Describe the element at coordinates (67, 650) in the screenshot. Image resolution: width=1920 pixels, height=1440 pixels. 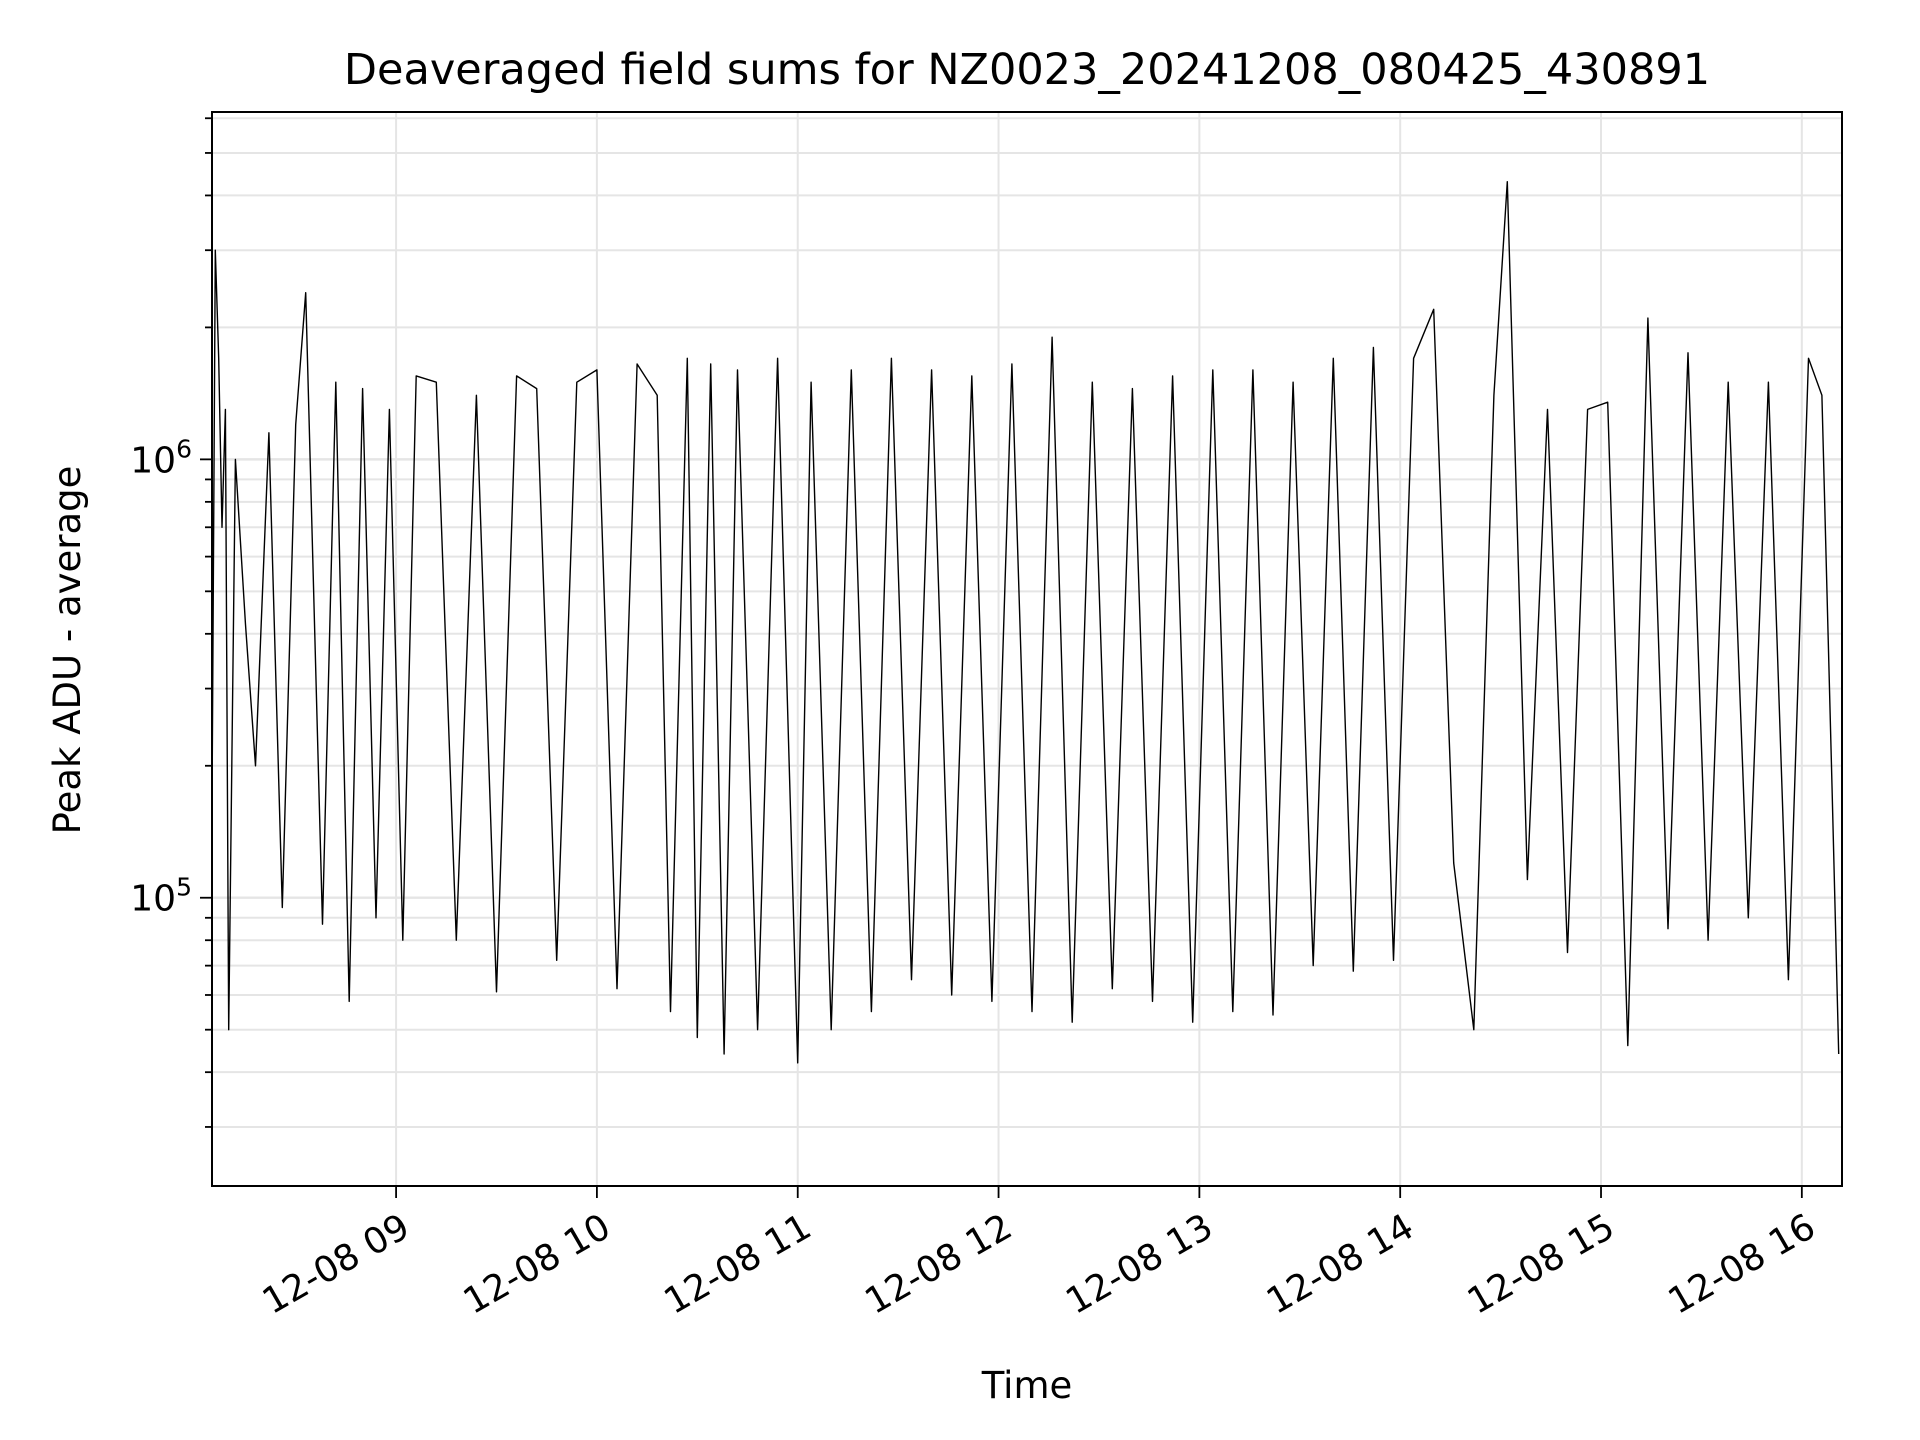
I see `y-axis-label: Peak ADU - average` at that location.